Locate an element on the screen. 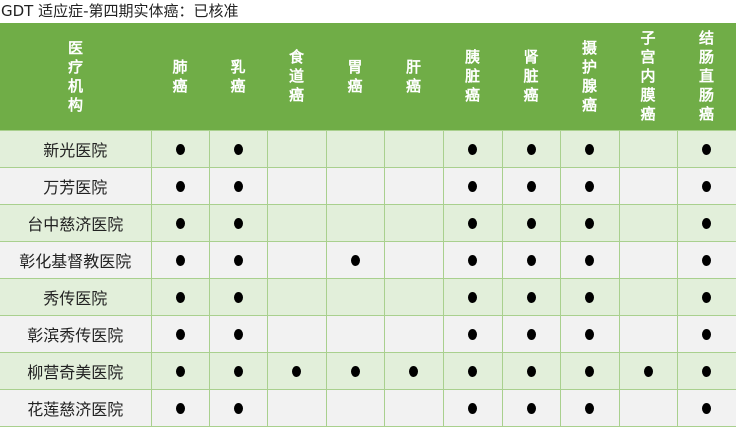 Image resolution: width=736 pixels, height=427 pixels. column-header-label: 结肠直肠癌 is located at coordinates (706, 76).